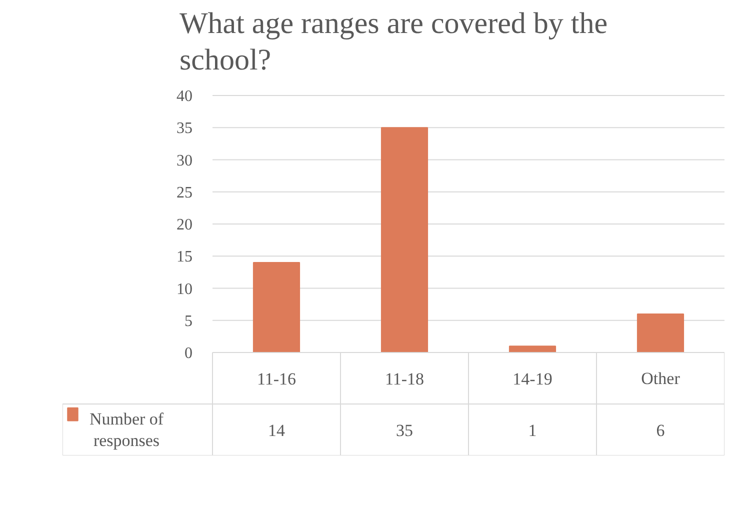 This screenshot has width=749, height=531. I want to click on y-tick-label: 5, so click(188, 321).